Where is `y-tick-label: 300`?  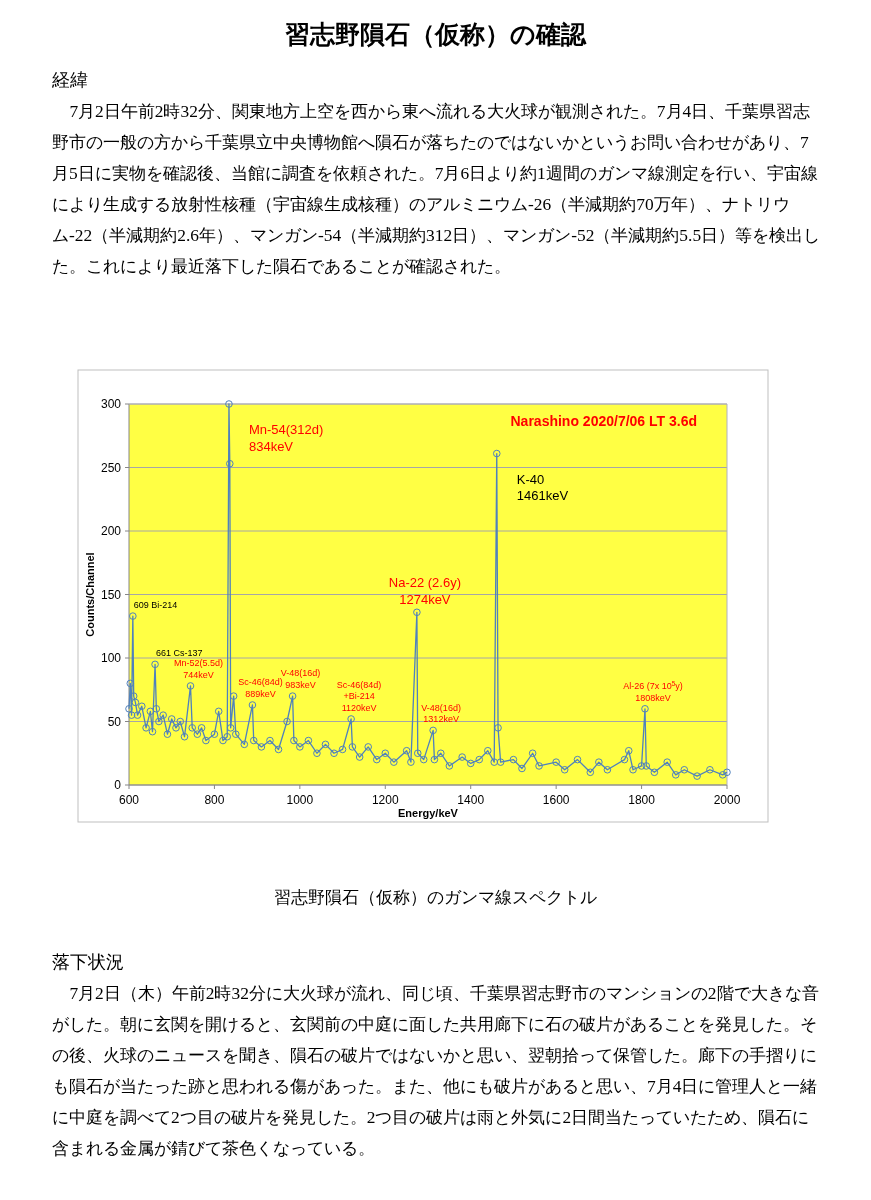
y-tick-label: 300 is located at coordinates (111, 404).